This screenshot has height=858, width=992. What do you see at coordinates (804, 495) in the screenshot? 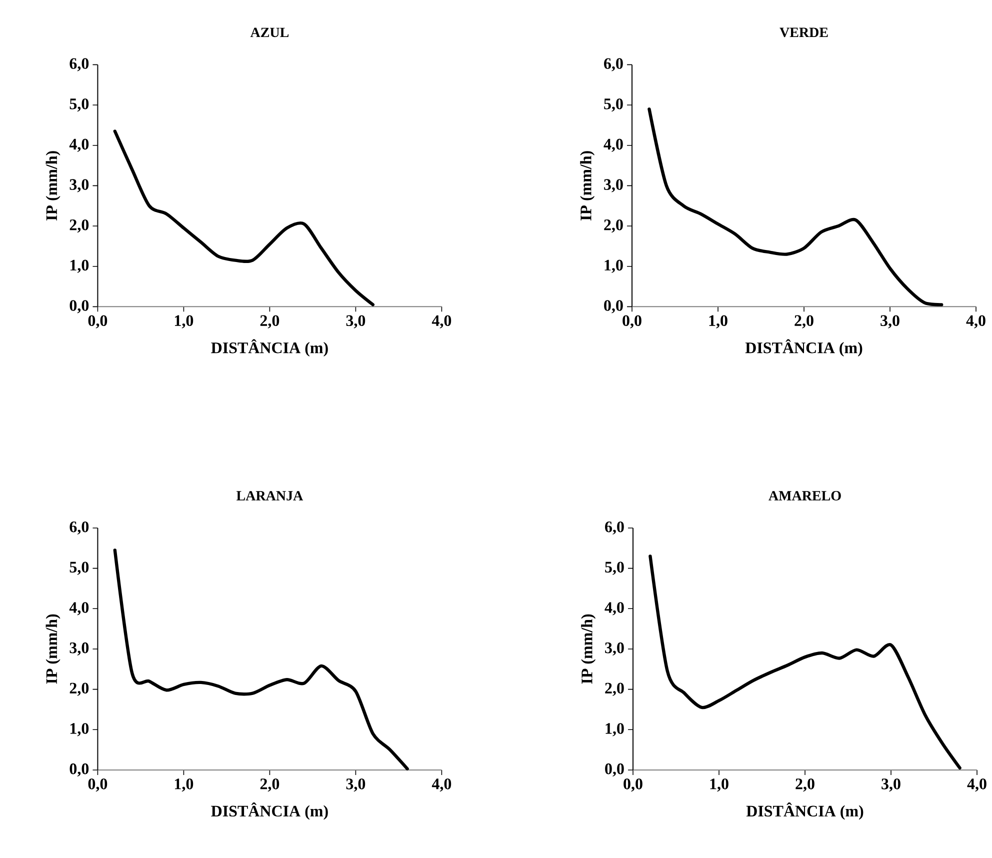
I see `chart-title: AMARELO` at bounding box center [804, 495].